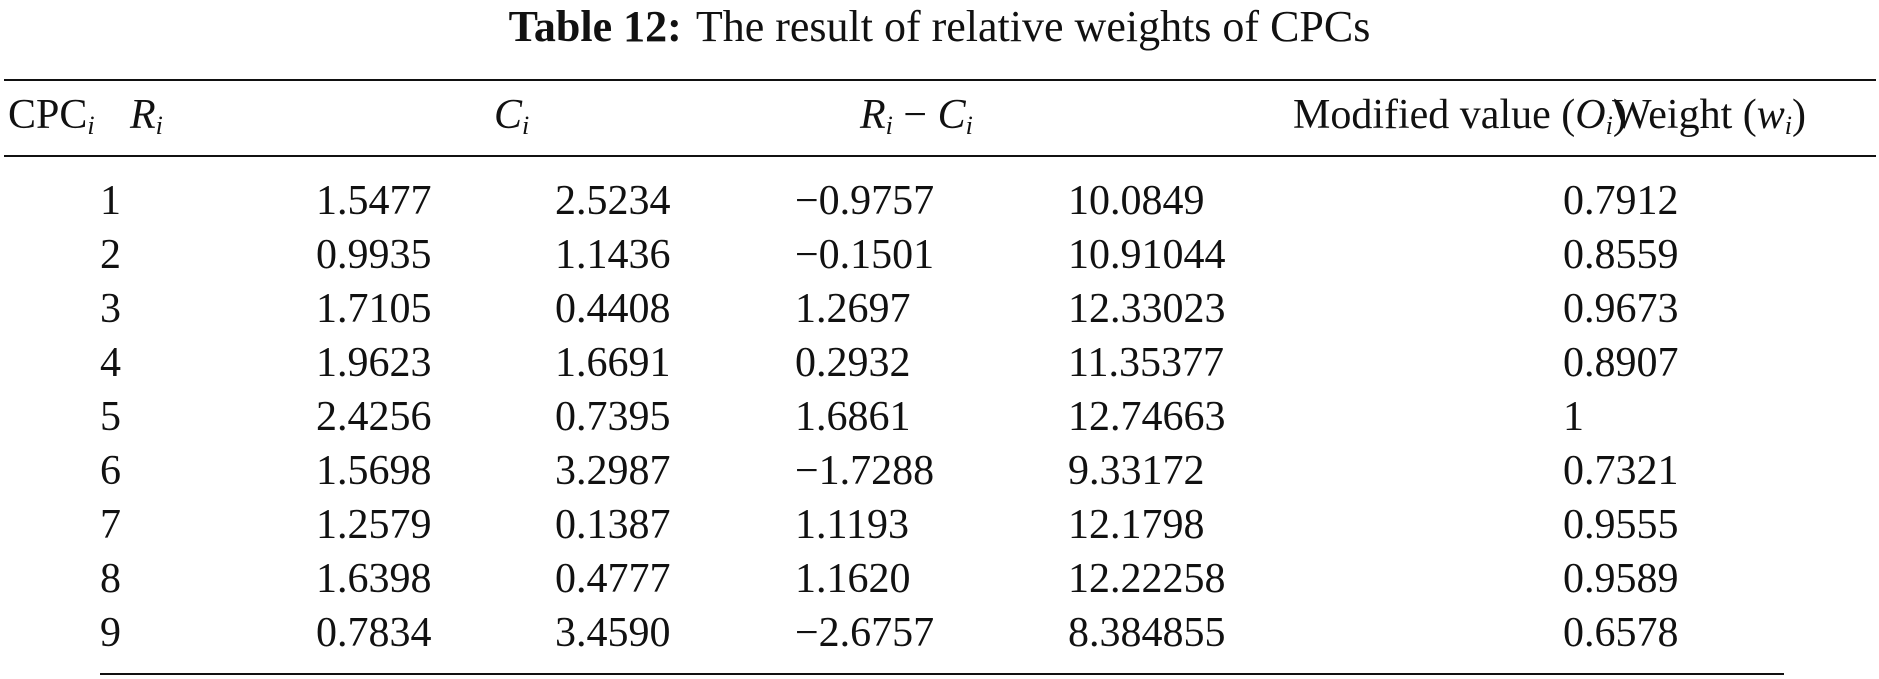 The image size is (1879, 679). What do you see at coordinates (110, 579) in the screenshot?
I see `cell-cpc: 8` at bounding box center [110, 579].